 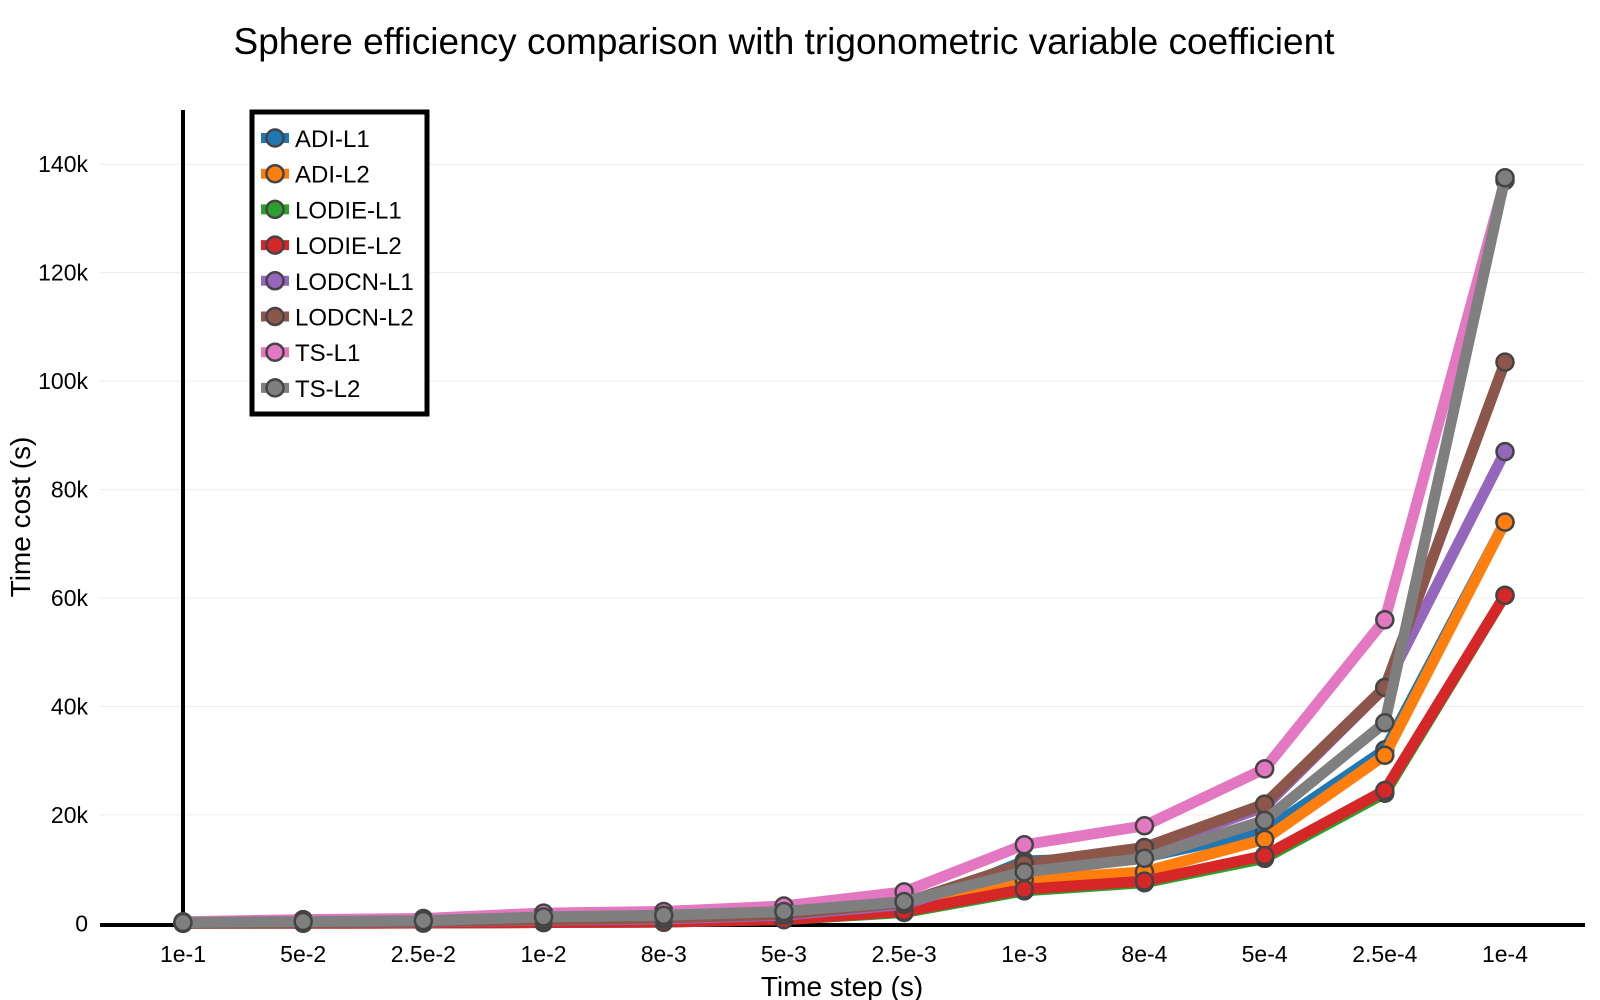 I want to click on x-tick-label: 5e-4, so click(x=1265, y=954).